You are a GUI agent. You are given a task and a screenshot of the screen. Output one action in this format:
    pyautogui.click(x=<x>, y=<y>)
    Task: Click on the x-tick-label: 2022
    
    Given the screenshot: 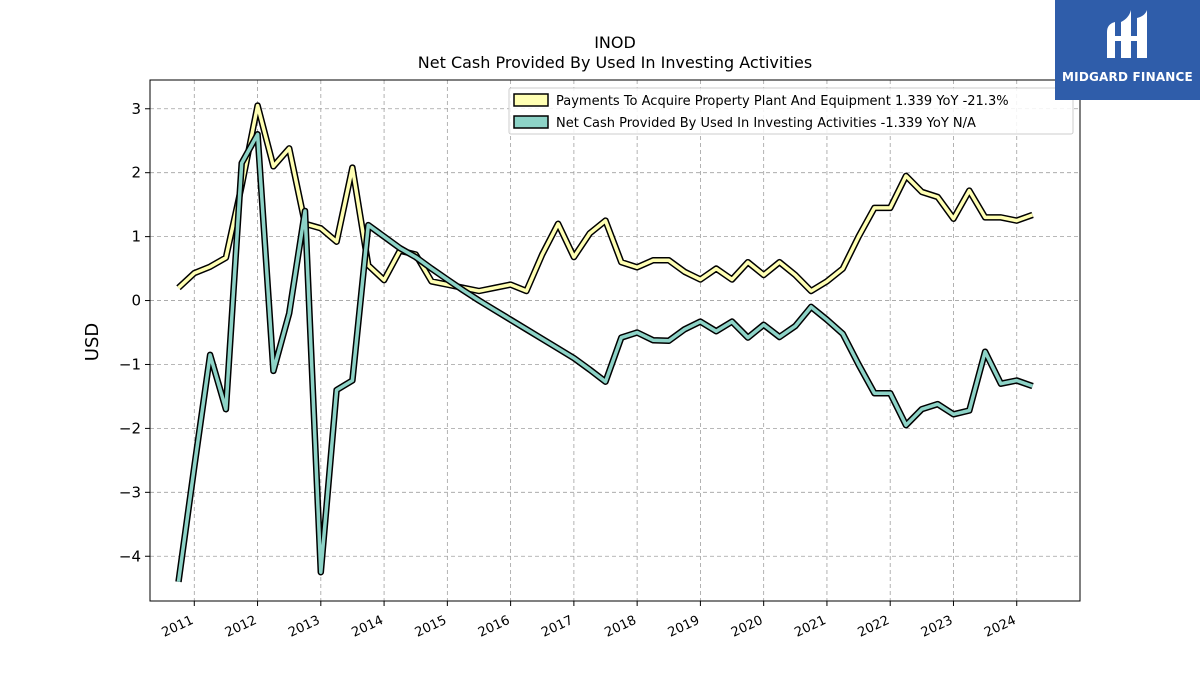 What is the action you would take?
    pyautogui.click(x=874, y=627)
    